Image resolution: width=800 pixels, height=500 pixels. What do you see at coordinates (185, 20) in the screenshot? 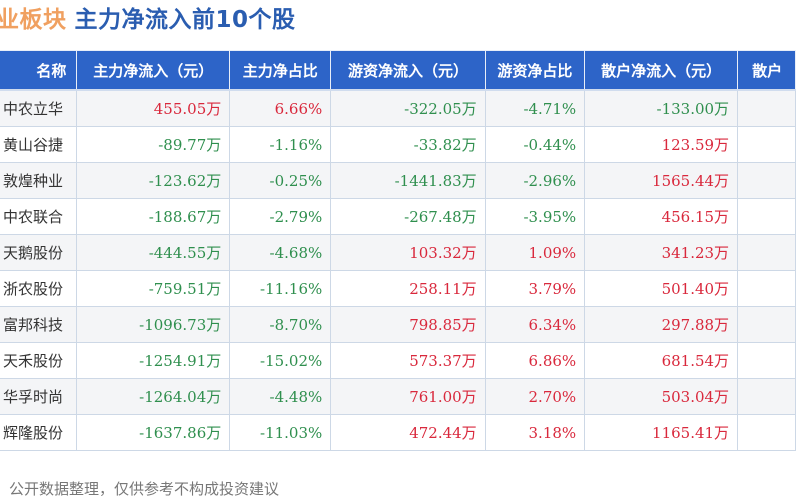
I see `title-main: 主力净流入前10个股` at bounding box center [185, 20].